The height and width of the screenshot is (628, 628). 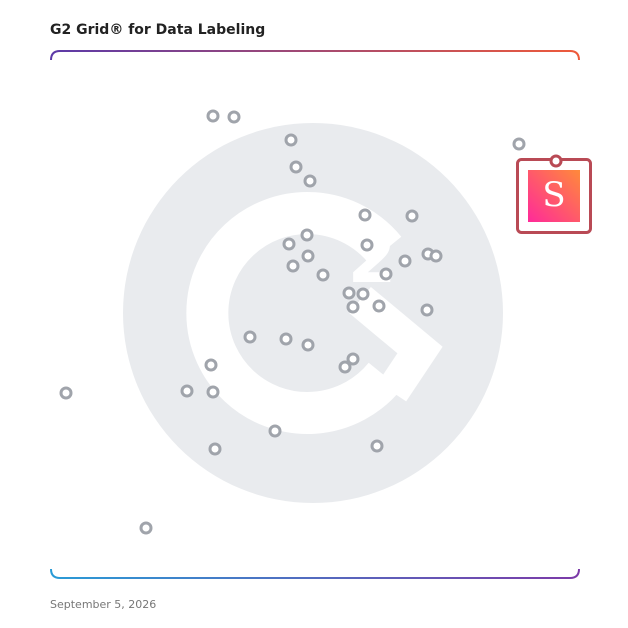 What do you see at coordinates (157, 30) in the screenshot?
I see `grid-title: G2 Grid® for Data Labeling` at bounding box center [157, 30].